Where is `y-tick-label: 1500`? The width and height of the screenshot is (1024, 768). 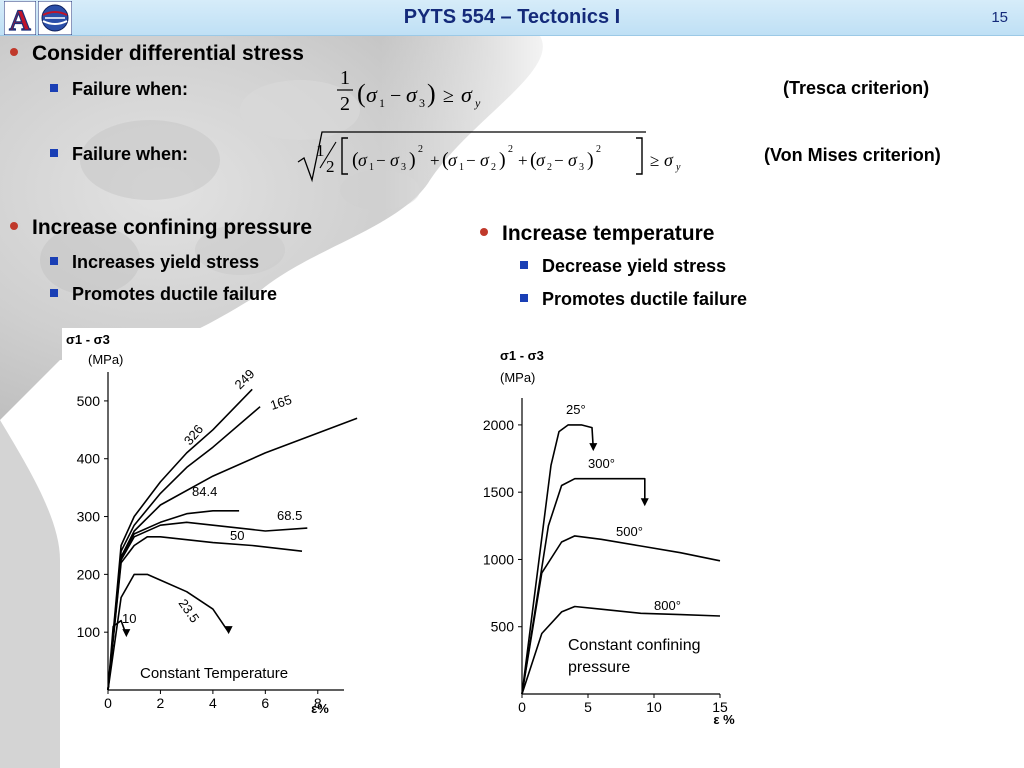
y-tick-label: 1500 is located at coordinates (498, 492).